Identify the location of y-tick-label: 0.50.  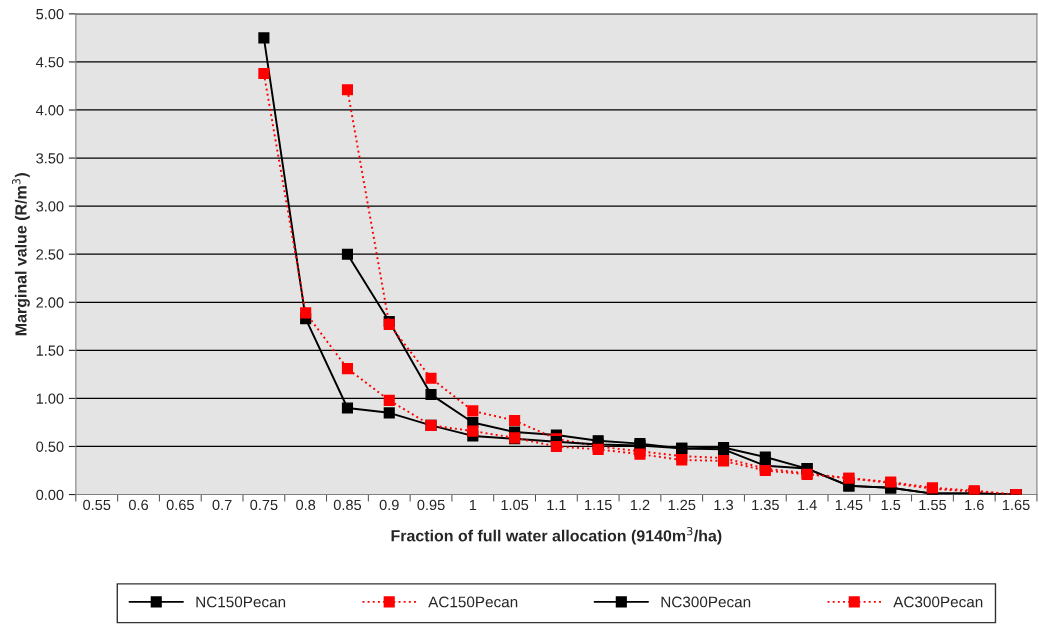
(50, 446).